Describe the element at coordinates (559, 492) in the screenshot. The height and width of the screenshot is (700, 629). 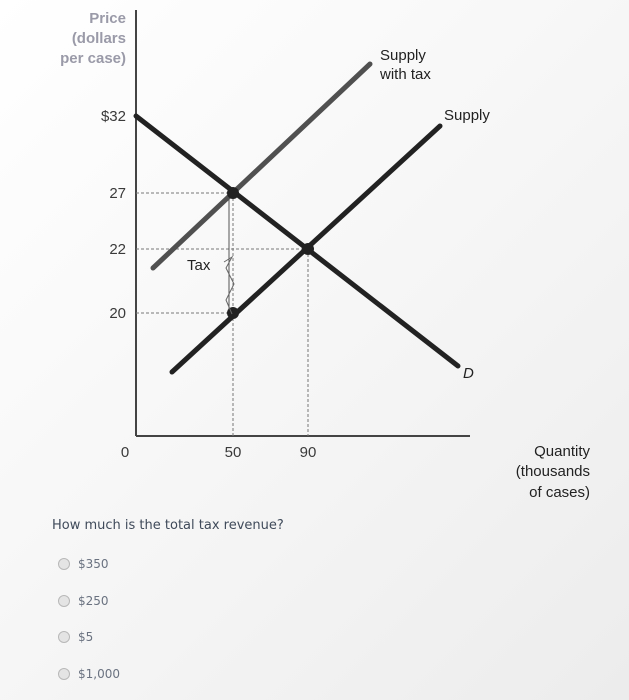
I see `x-axis-title-line-3: of cases)` at that location.